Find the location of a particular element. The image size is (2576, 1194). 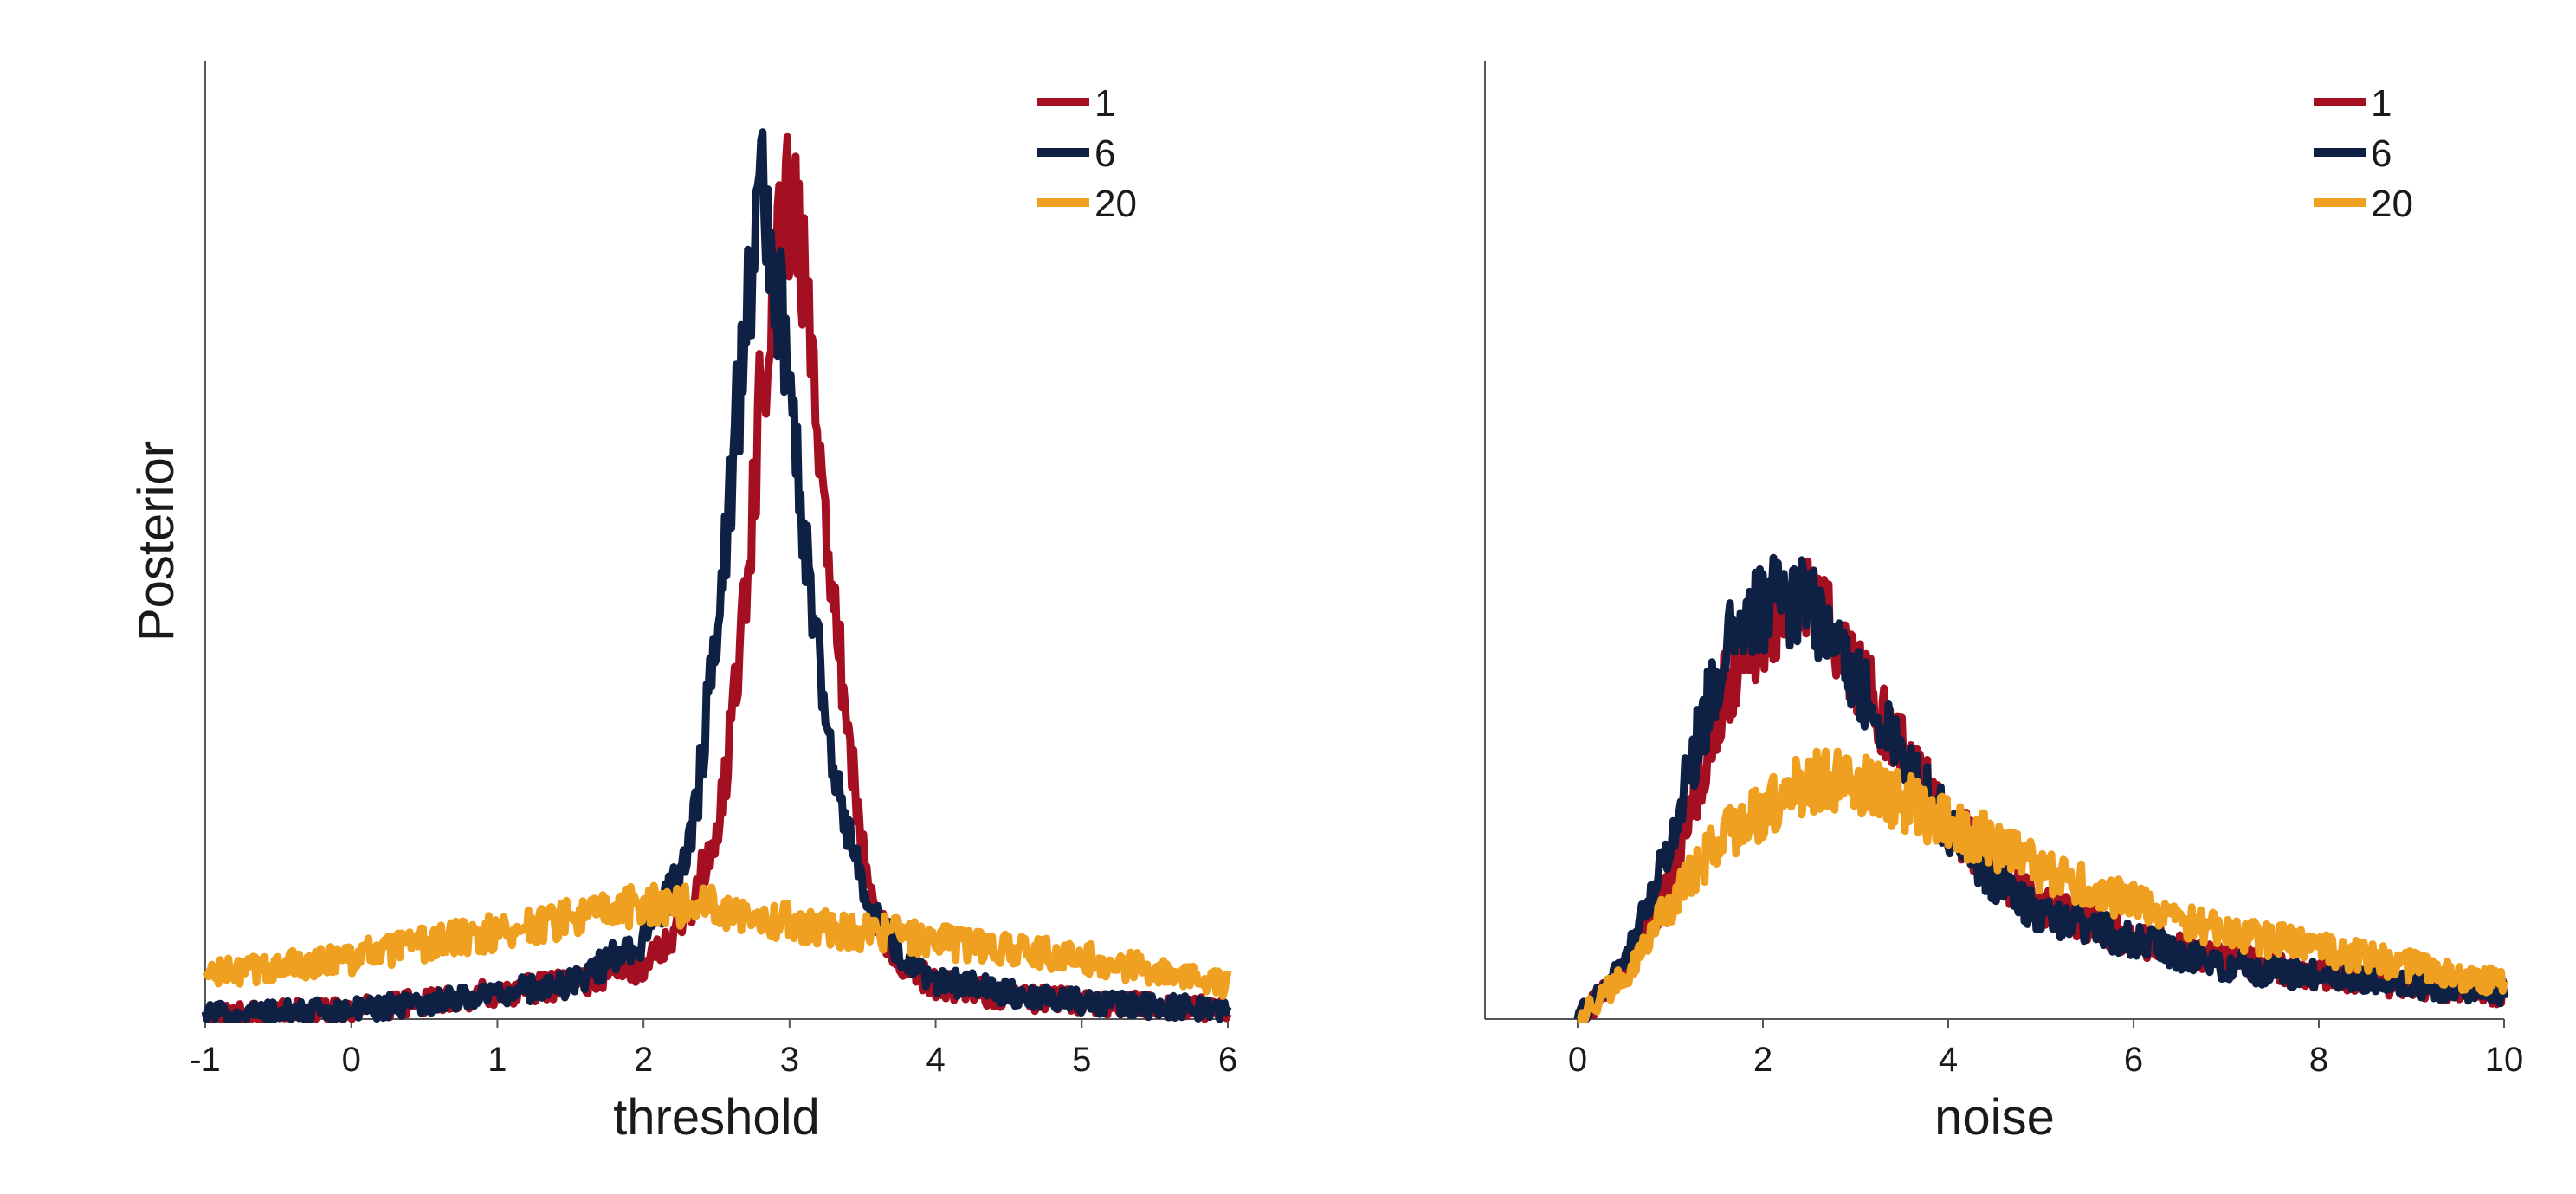

y-axis-title: Posterior is located at coordinates (156, 541).